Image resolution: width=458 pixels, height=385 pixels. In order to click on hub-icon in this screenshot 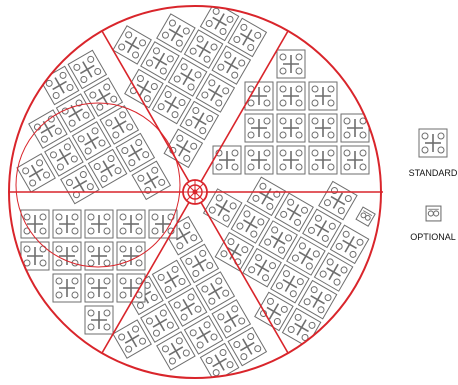, I will do `click(195, 192)`.